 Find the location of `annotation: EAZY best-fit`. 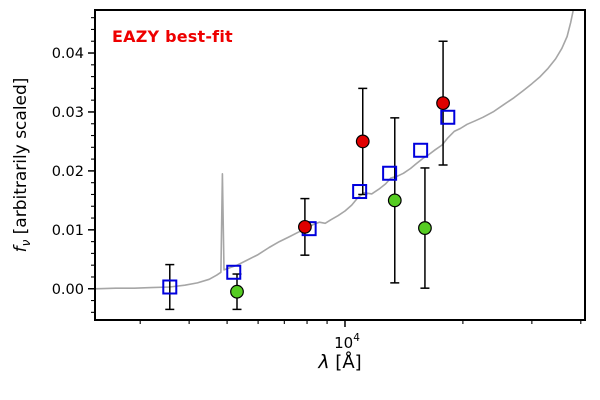

annotation: EAZY best-fit is located at coordinates (172, 36).